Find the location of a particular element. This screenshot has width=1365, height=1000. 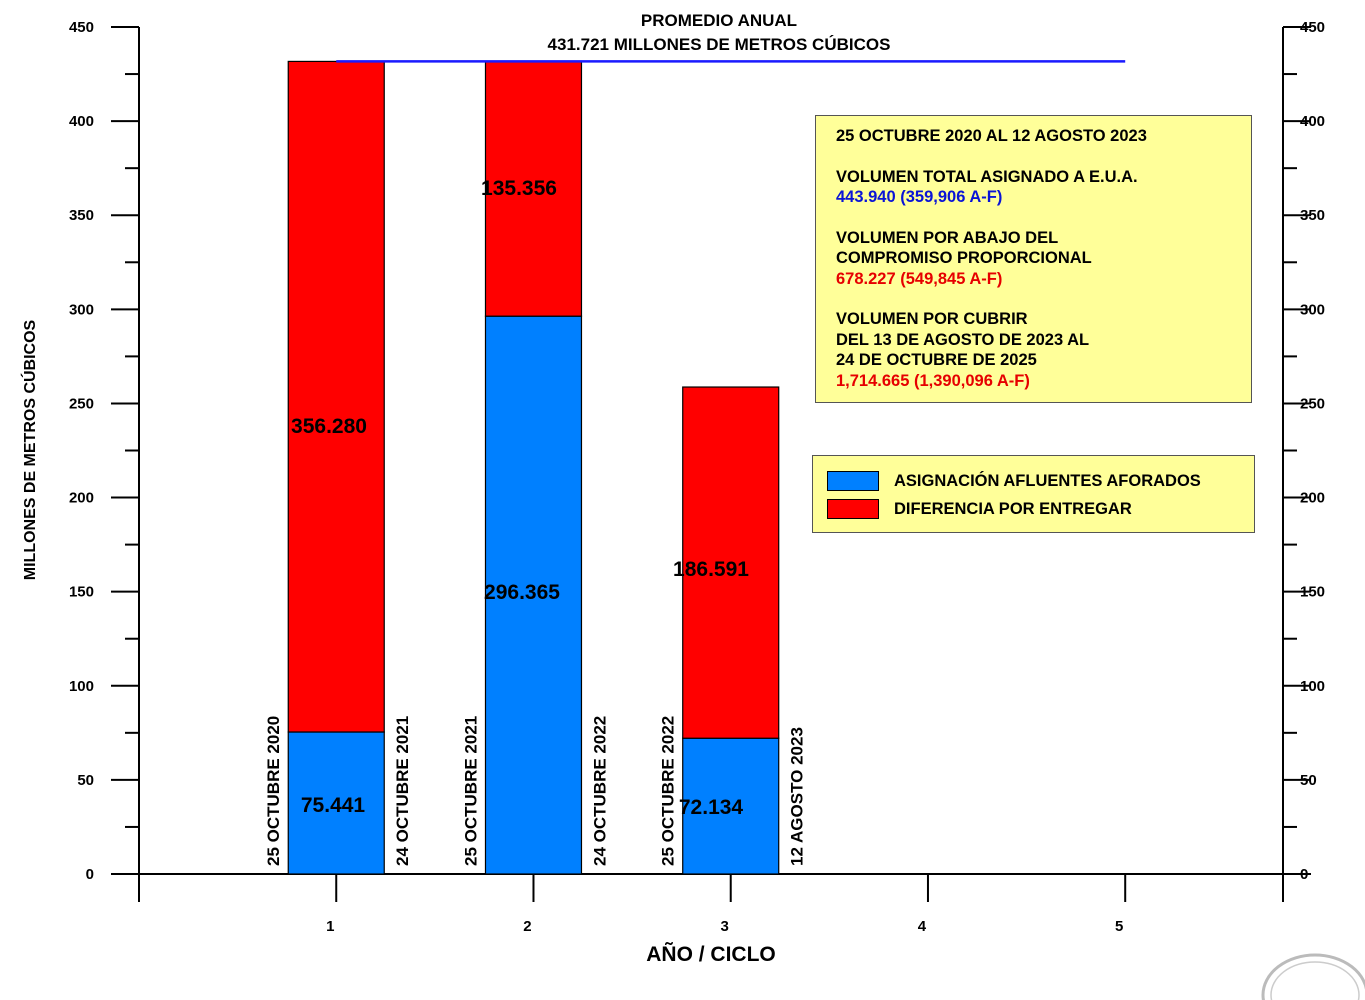

y-tick-label-right: 300 is located at coordinates (1312, 309).